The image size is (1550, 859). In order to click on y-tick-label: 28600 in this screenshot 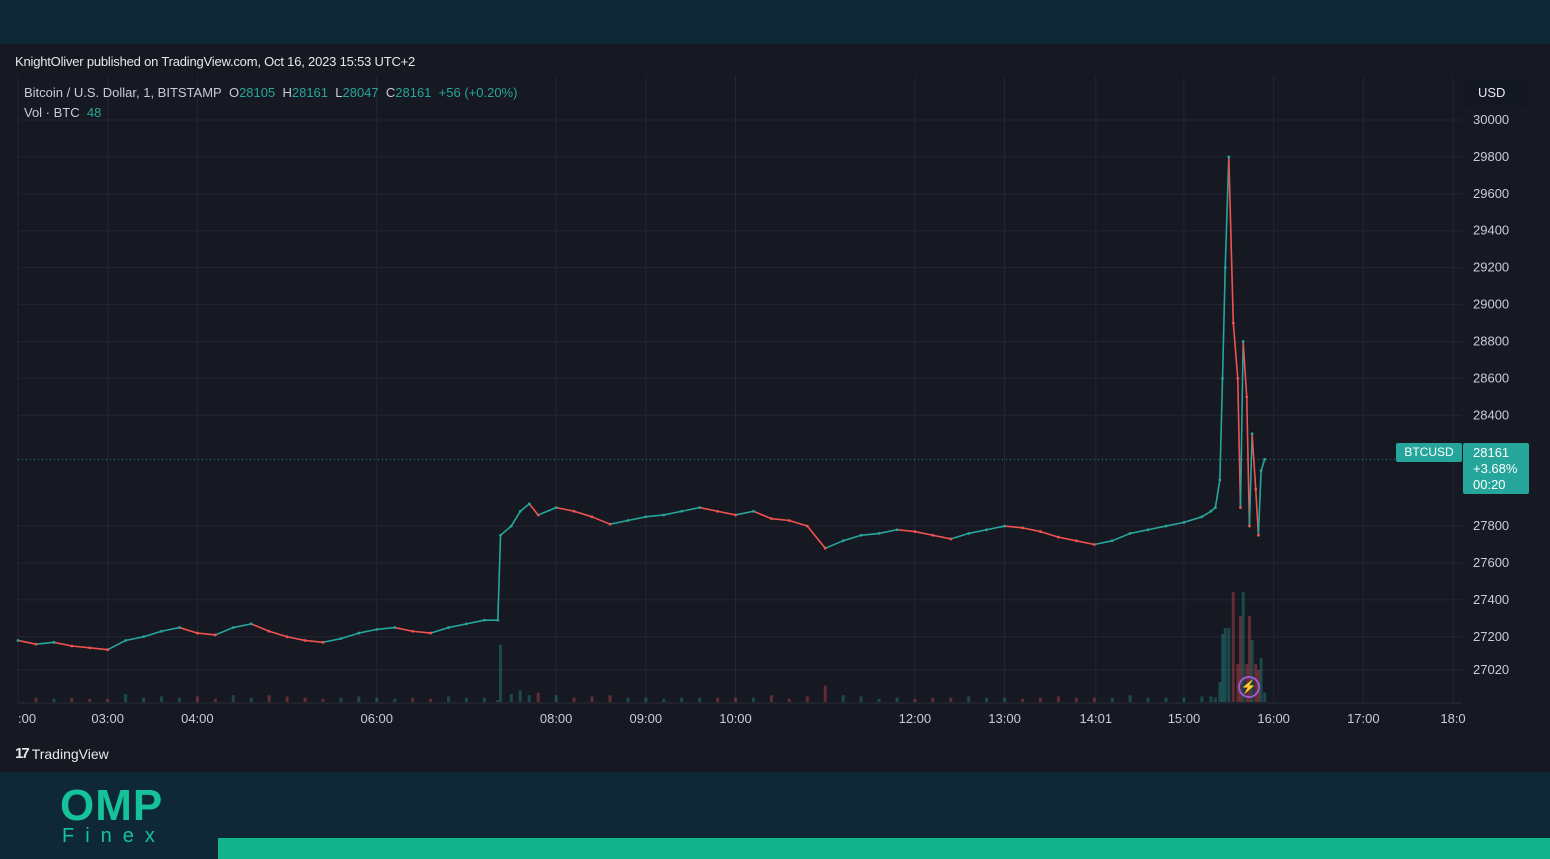, I will do `click(1491, 377)`.